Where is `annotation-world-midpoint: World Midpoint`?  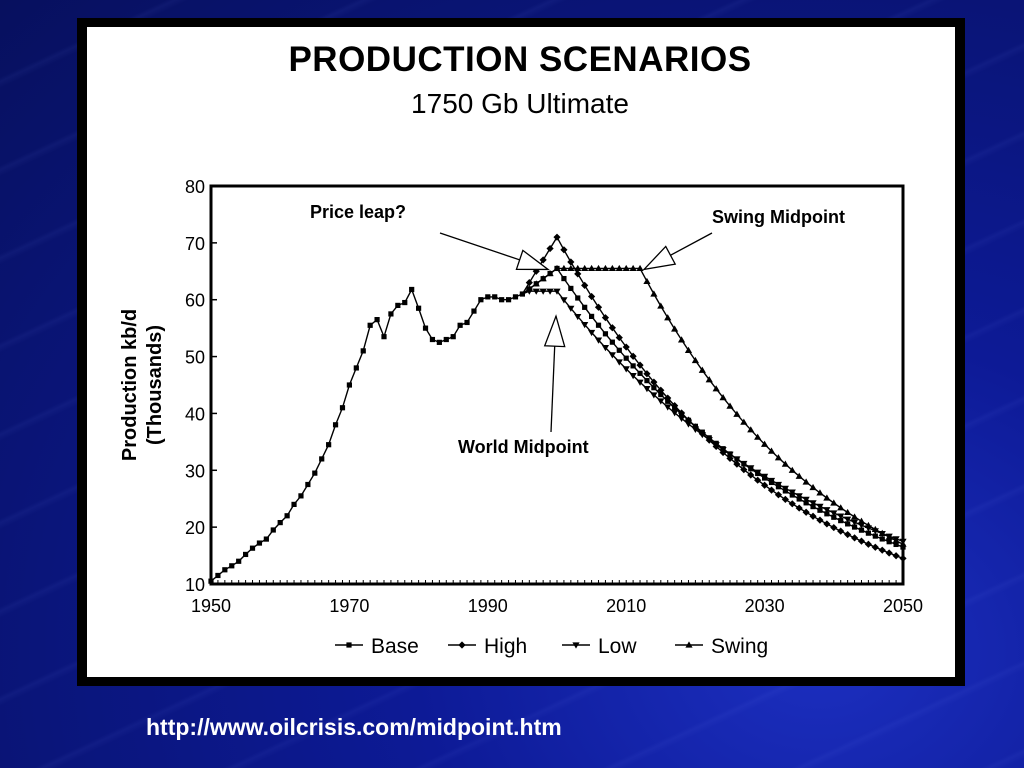 annotation-world-midpoint: World Midpoint is located at coordinates (523, 447).